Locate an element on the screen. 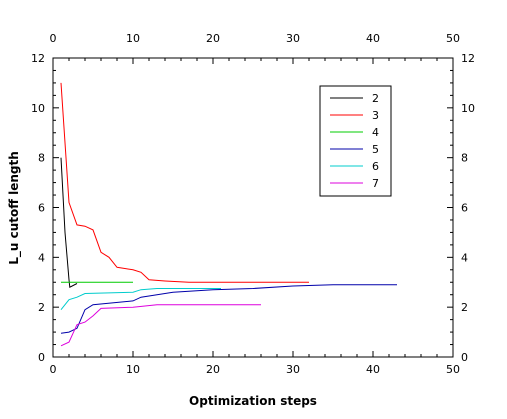 This screenshot has height=419, width=507. y-tick-label: 10 is located at coordinates (38, 108).